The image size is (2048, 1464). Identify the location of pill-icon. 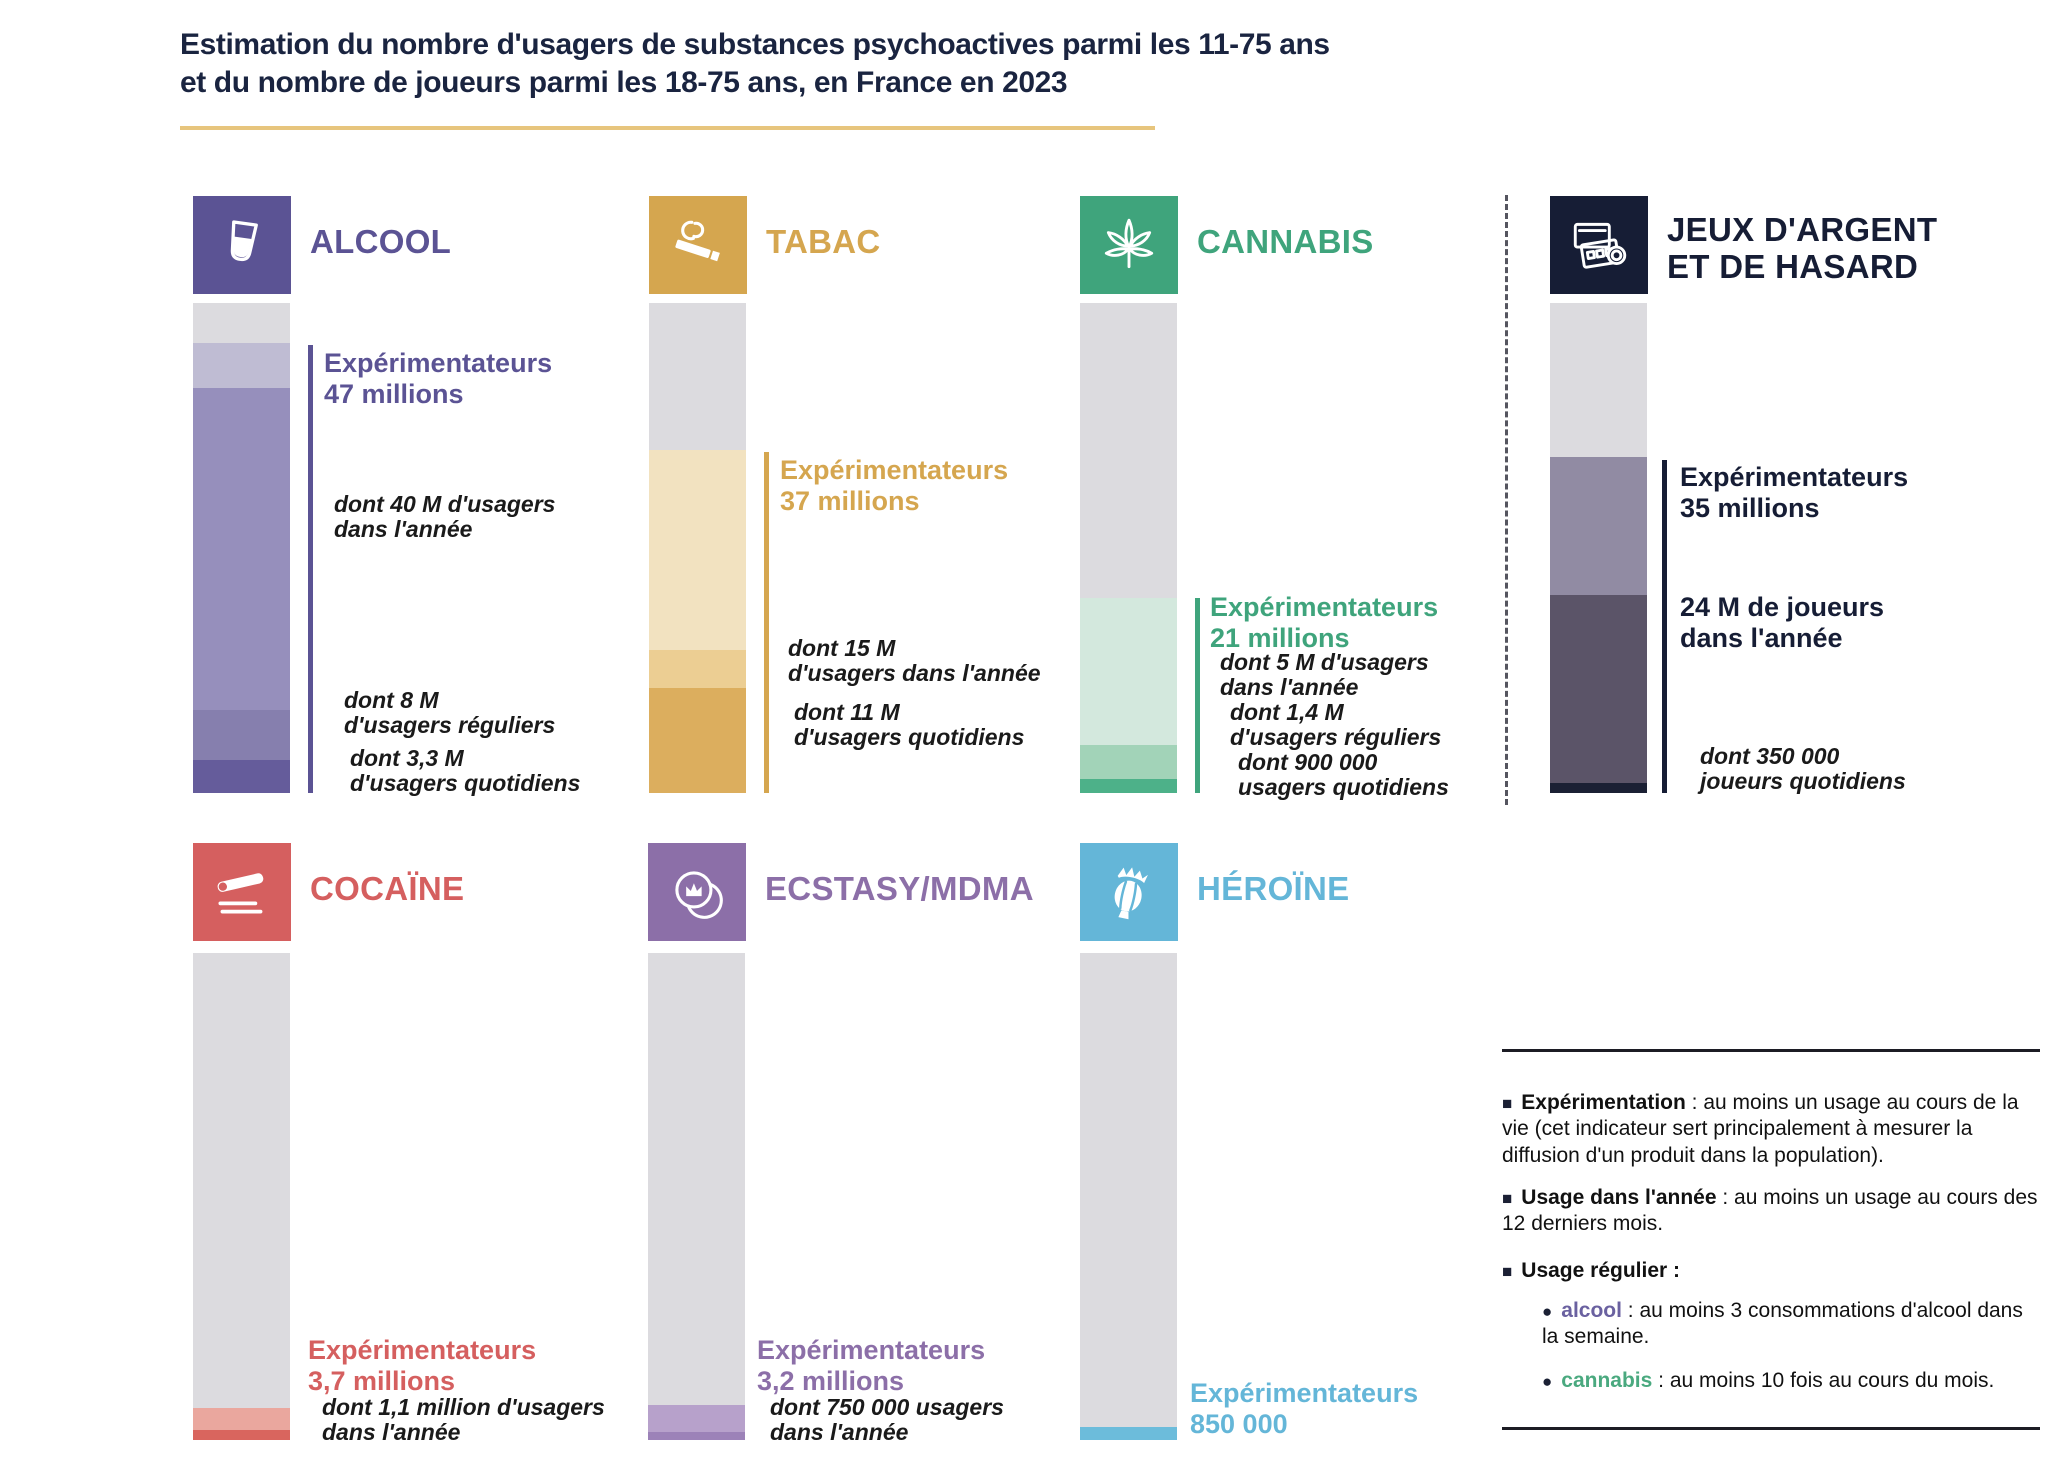
(697, 892).